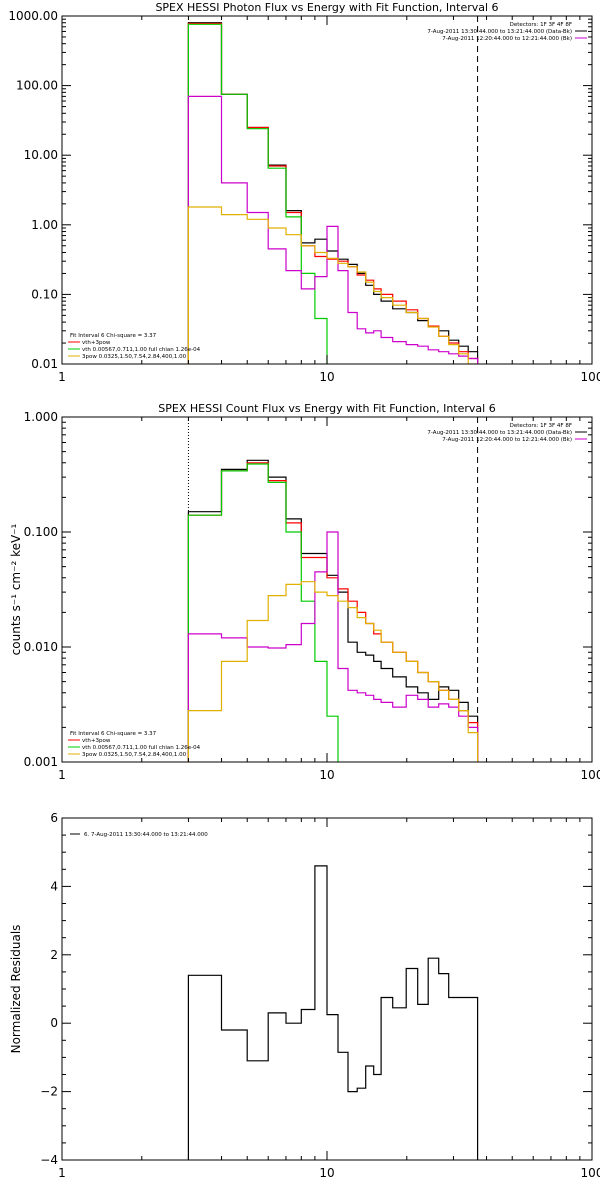  Describe the element at coordinates (54, 818) in the screenshot. I see `y-tick-label: 6` at that location.